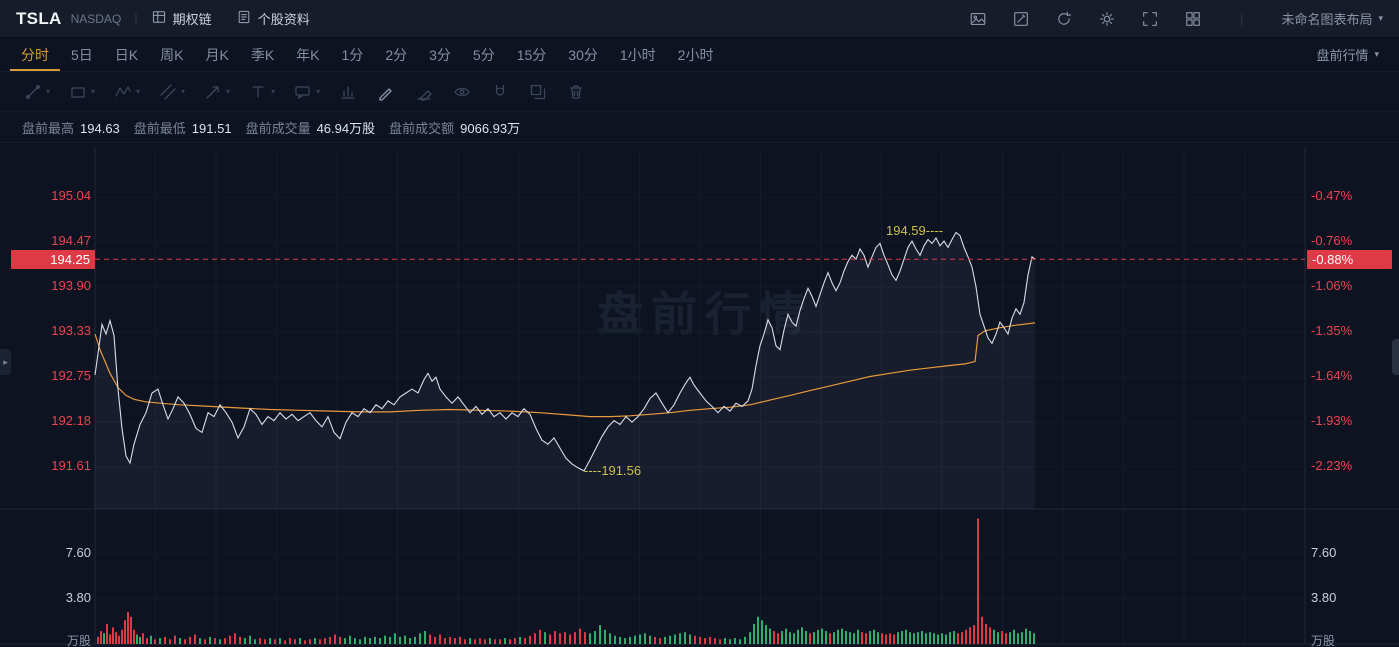 This screenshot has width=1399, height=647. Describe the element at coordinates (1332, 375) in the screenshot. I see `percent-axis-label: -1.64%` at that location.